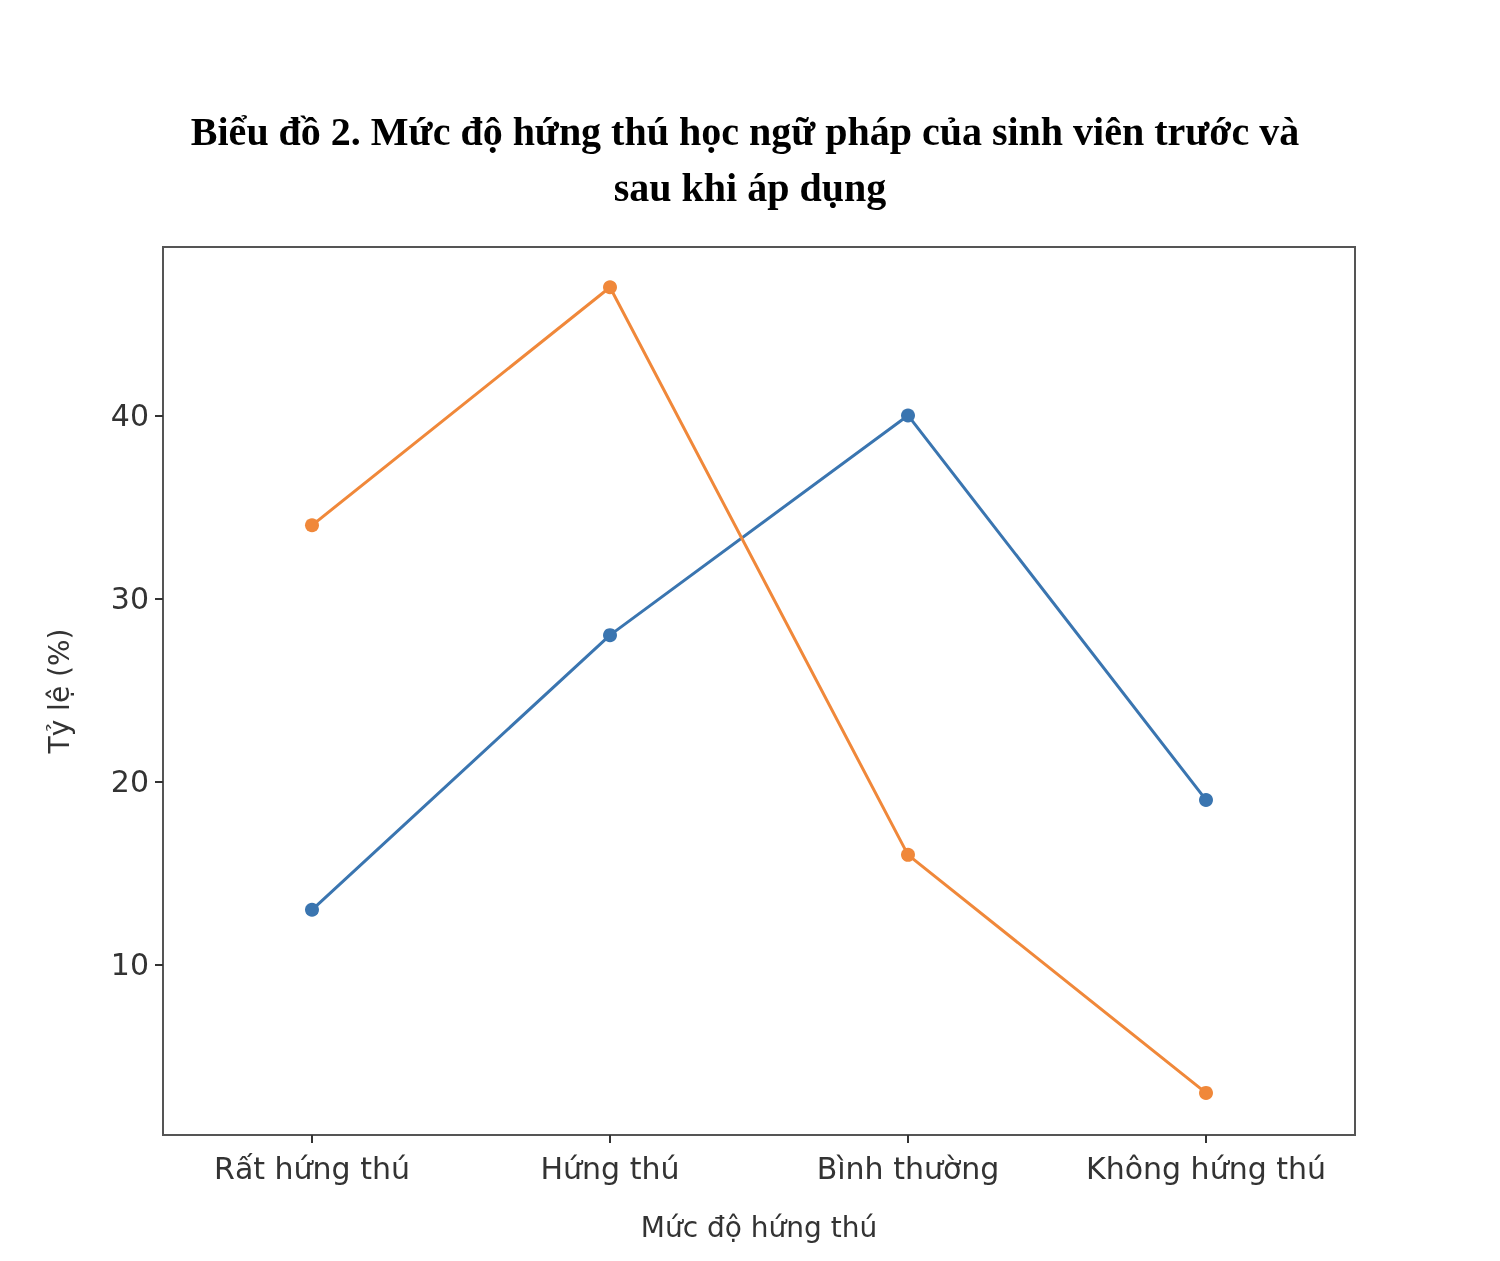 The width and height of the screenshot is (1500, 1261). Describe the element at coordinates (129, 599) in the screenshot. I see `y-tick-label: 30` at that location.